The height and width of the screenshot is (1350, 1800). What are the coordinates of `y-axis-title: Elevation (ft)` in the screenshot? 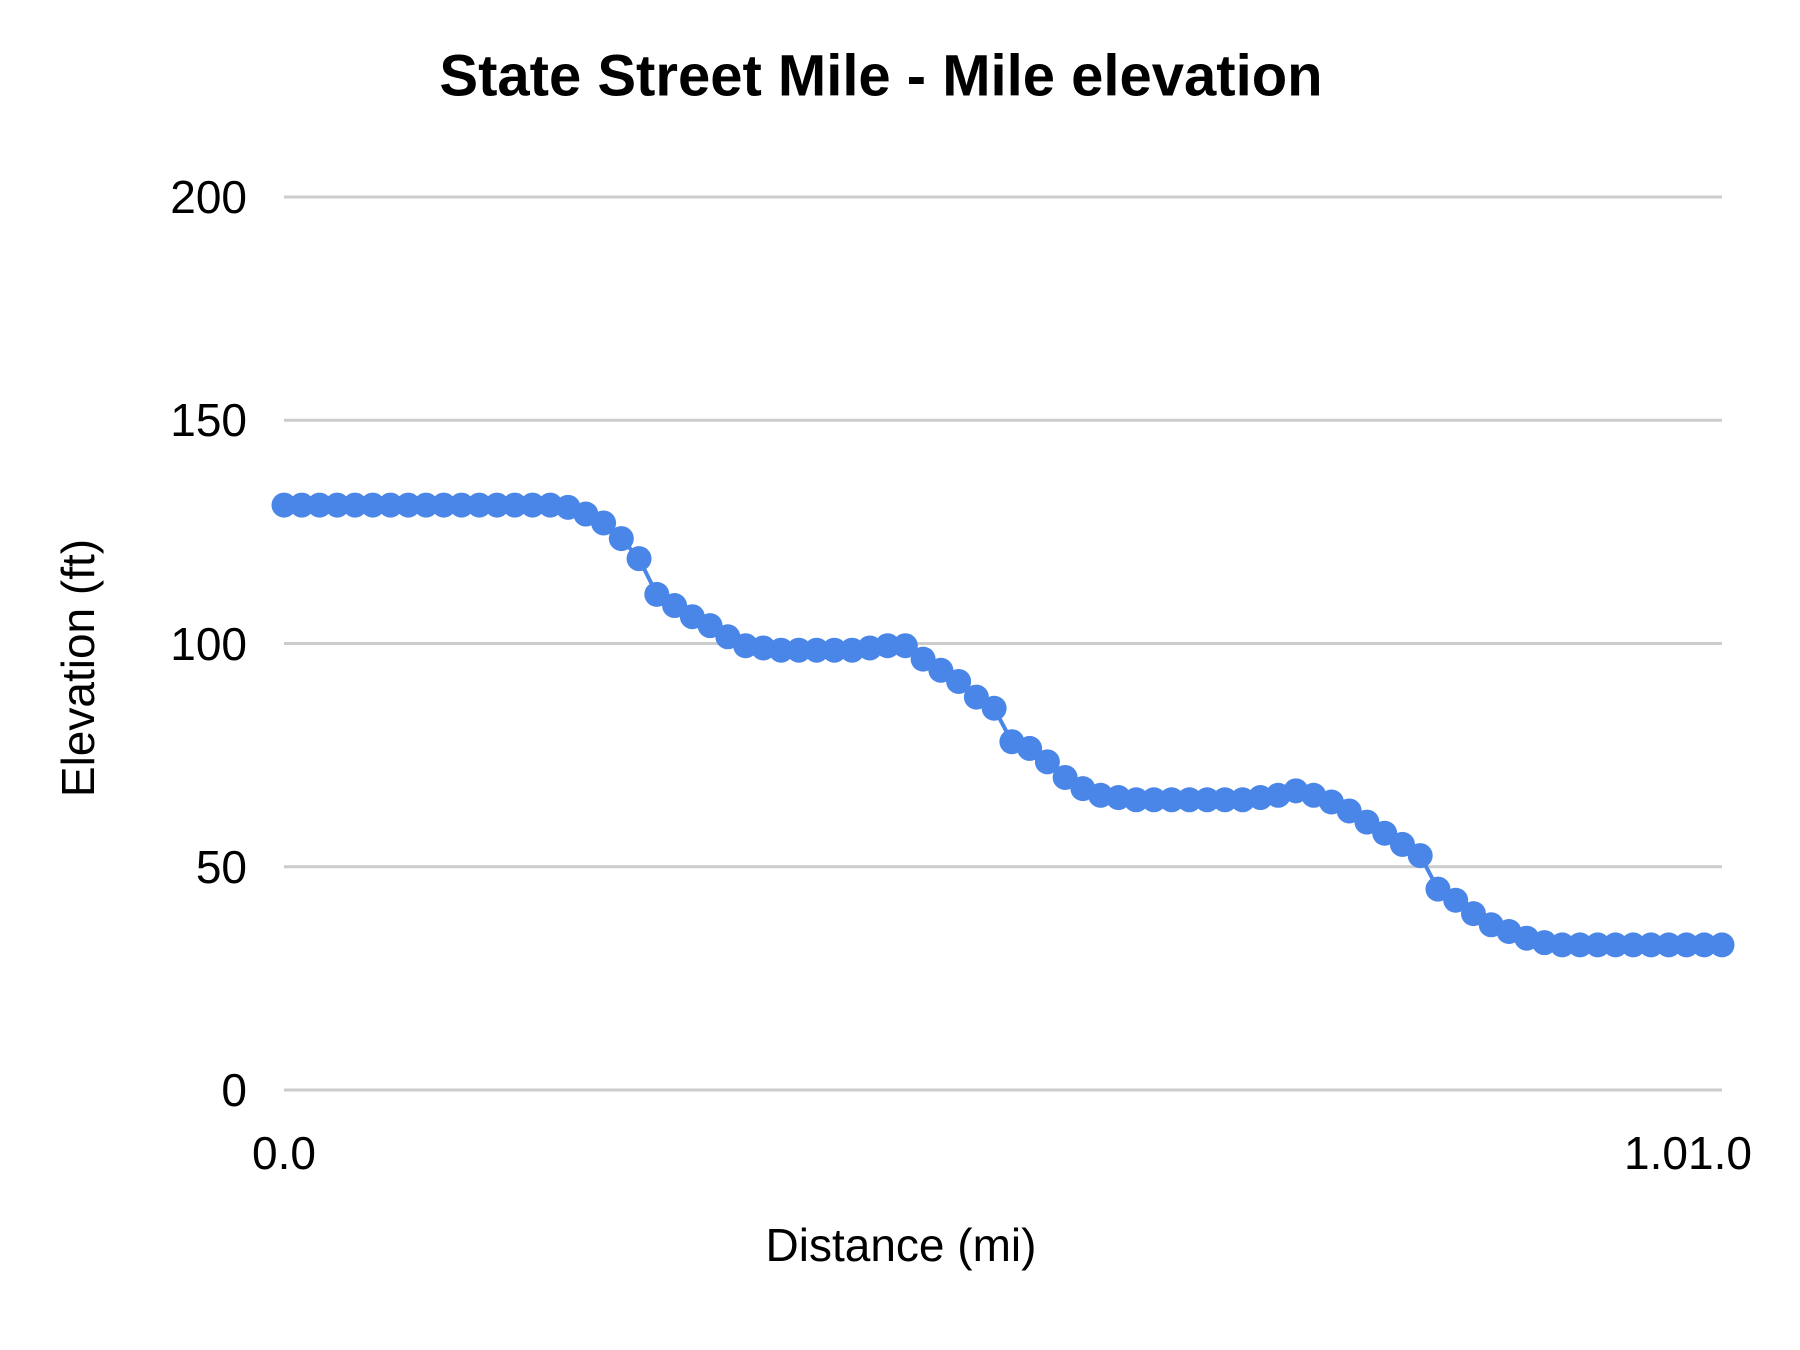 It's located at (78, 668).